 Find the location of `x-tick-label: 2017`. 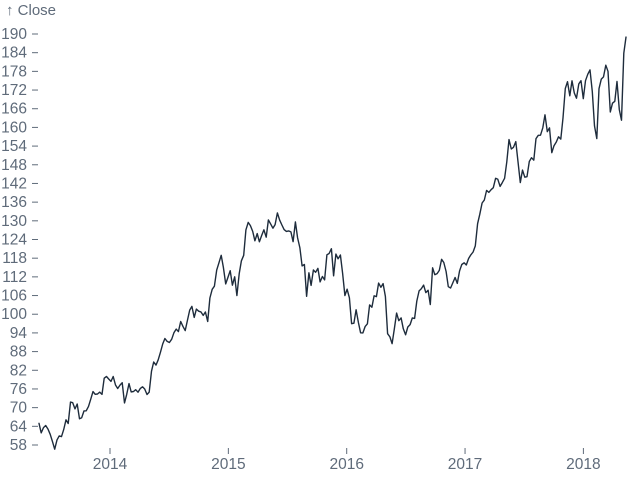

x-tick-label: 2017 is located at coordinates (465, 464).